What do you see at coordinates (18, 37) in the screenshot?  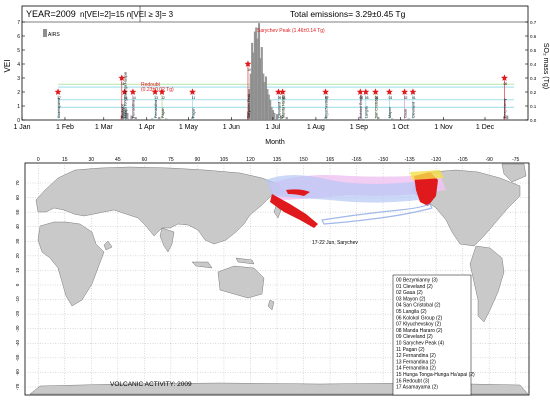 I see `y-left-tick-label: 6` at bounding box center [18, 37].